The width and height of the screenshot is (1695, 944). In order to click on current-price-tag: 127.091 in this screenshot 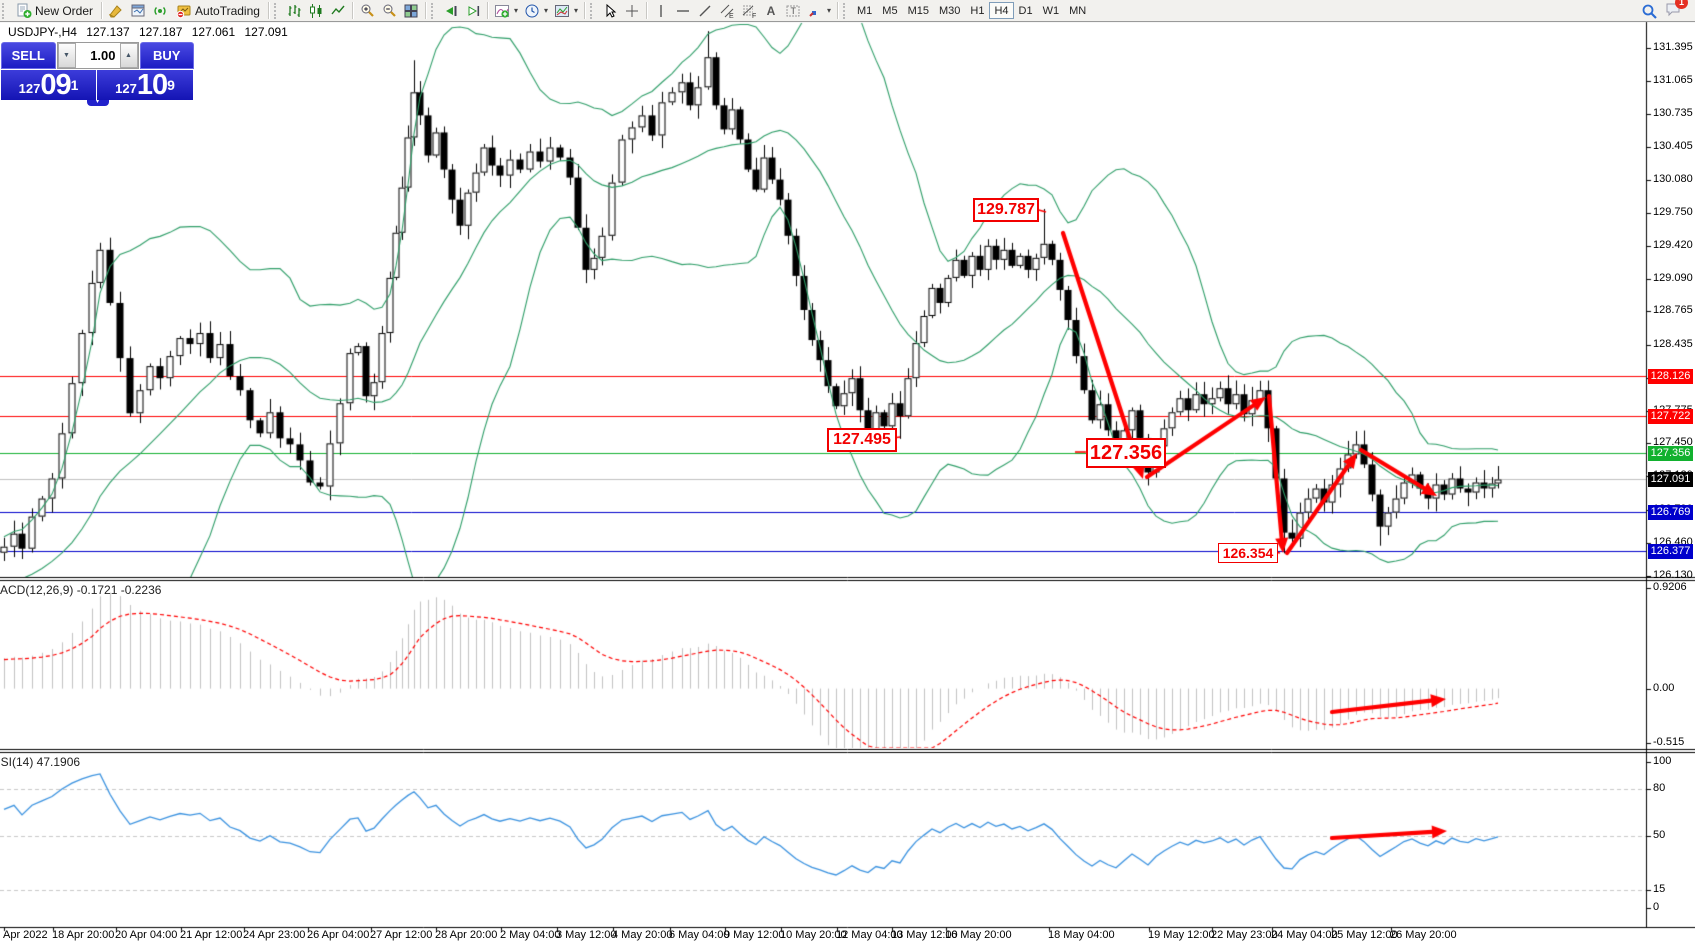, I will do `click(1670, 480)`.